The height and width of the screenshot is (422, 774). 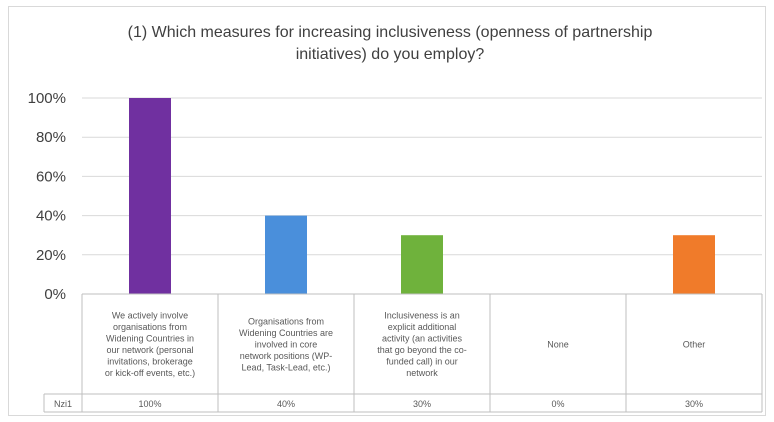 I want to click on category-label: involved in core, so click(x=286, y=344).